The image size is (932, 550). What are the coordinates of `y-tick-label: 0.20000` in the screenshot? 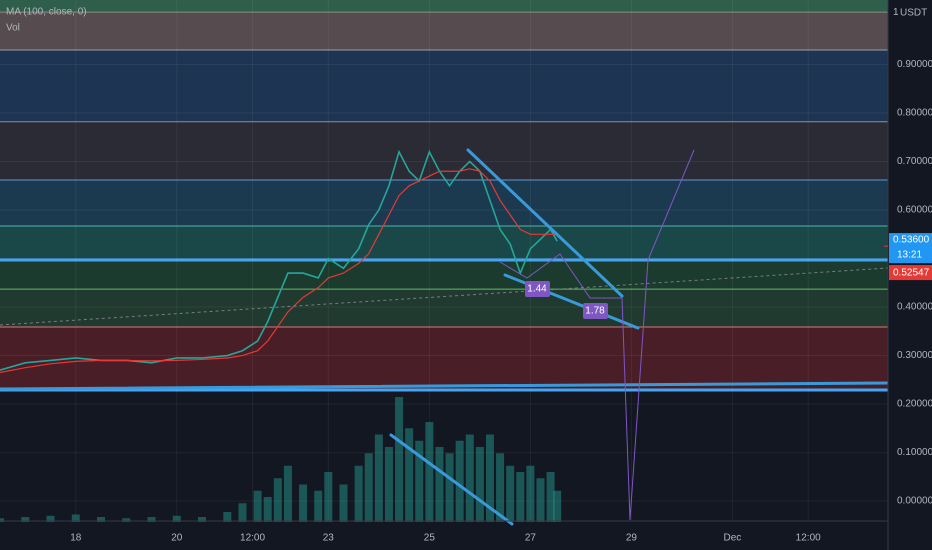 It's located at (914, 404).